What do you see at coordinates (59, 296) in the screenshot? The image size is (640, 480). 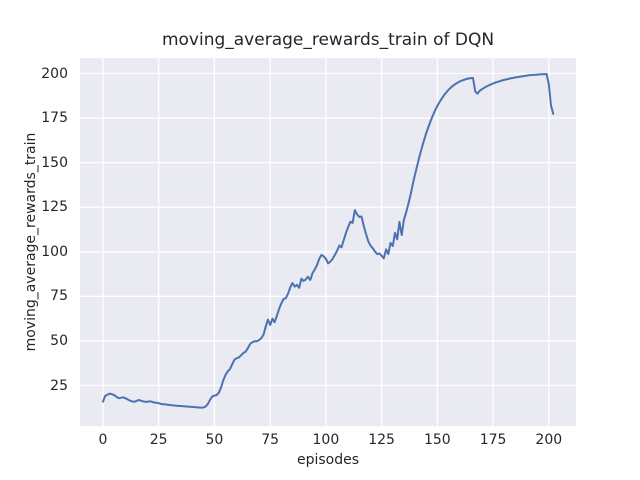 I see `y-tick-label: 75` at bounding box center [59, 296].